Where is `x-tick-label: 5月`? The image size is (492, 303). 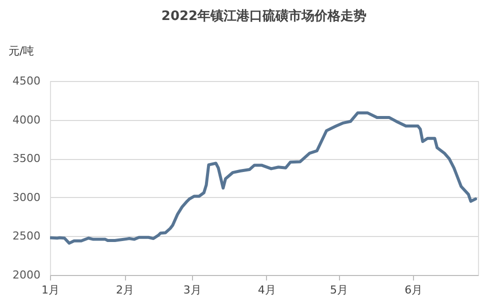 x-tick-label: 5月 is located at coordinates (339, 290).